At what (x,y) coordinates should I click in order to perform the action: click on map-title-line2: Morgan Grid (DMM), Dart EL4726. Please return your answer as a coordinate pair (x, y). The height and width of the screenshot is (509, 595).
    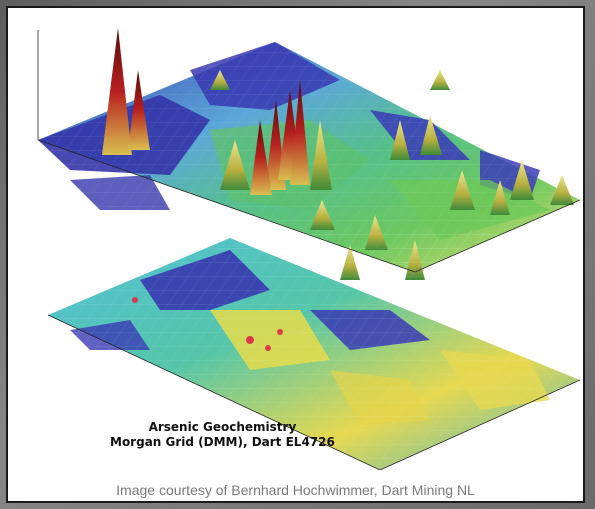
    Looking at the image, I should click on (222, 442).